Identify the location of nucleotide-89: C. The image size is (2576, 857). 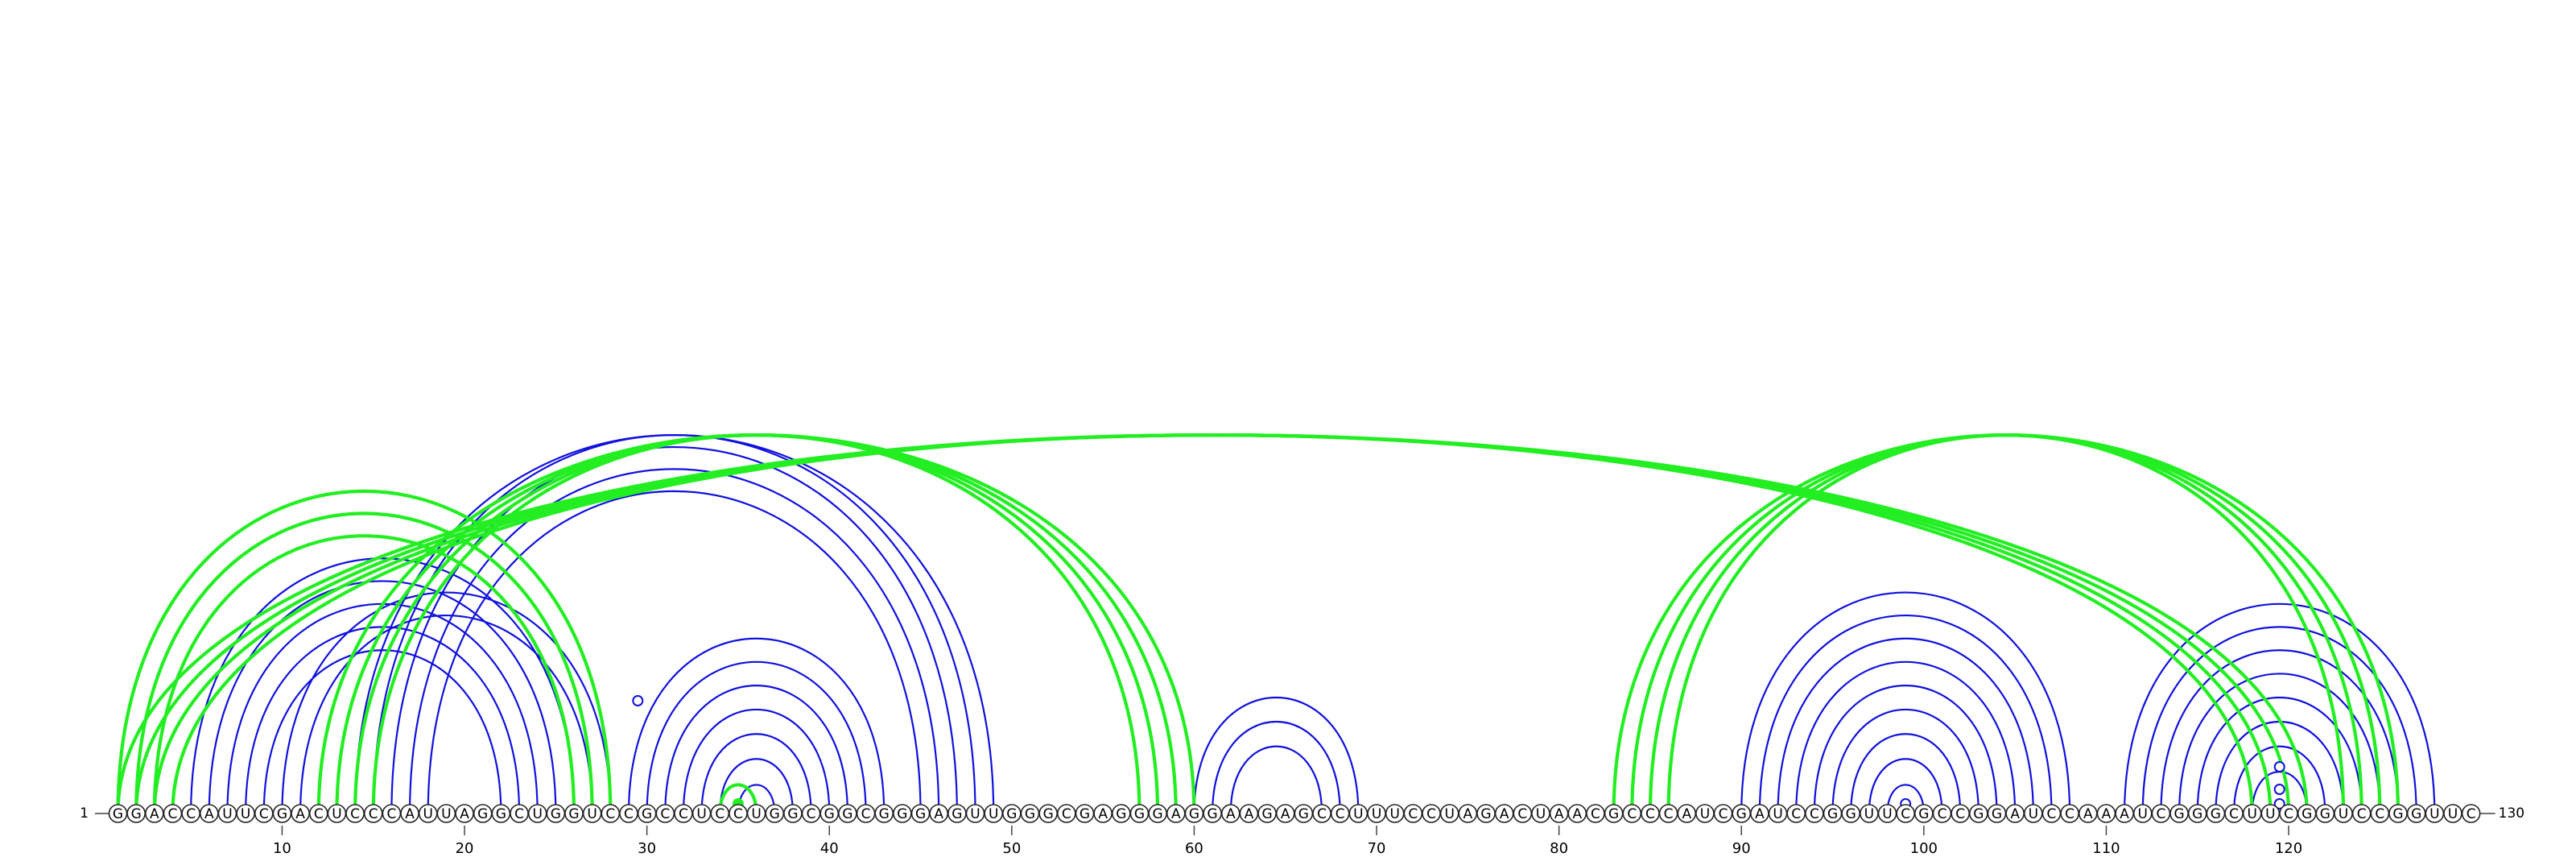
(1723, 813).